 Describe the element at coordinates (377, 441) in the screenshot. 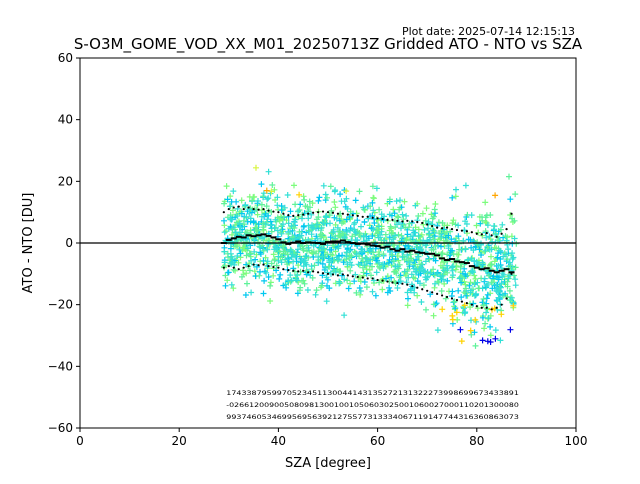

I see `x-tick-label: 60` at that location.